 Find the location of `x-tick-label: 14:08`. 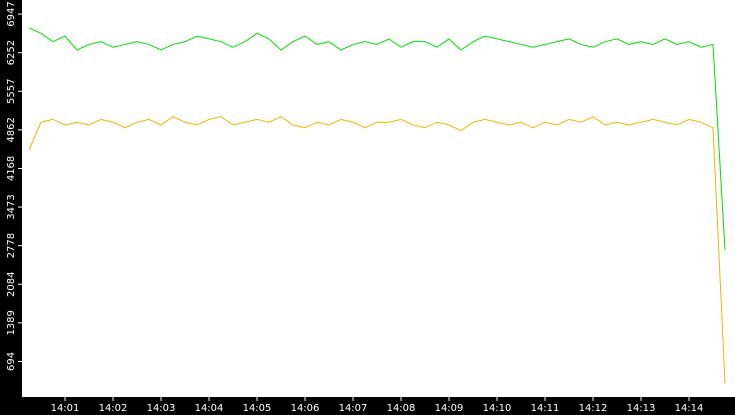

x-tick-label: 14:08 is located at coordinates (401, 408).